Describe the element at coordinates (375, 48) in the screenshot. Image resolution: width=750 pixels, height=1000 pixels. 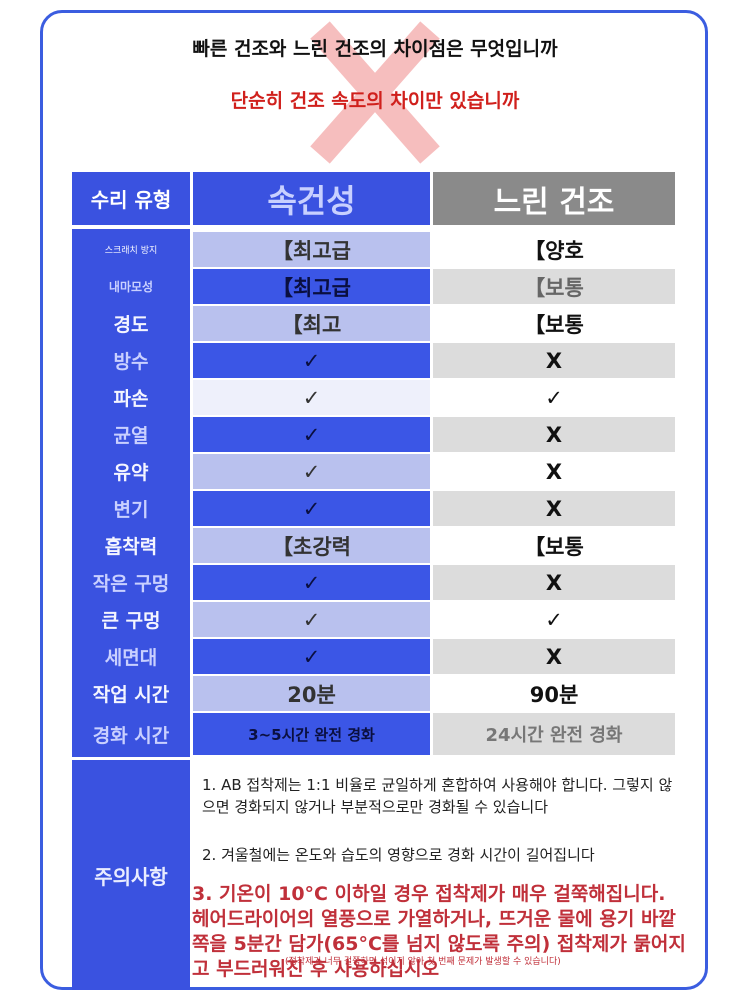
I see `title: 빠른 건조와 느린 건조의 차이점은 무엇입니까` at that location.